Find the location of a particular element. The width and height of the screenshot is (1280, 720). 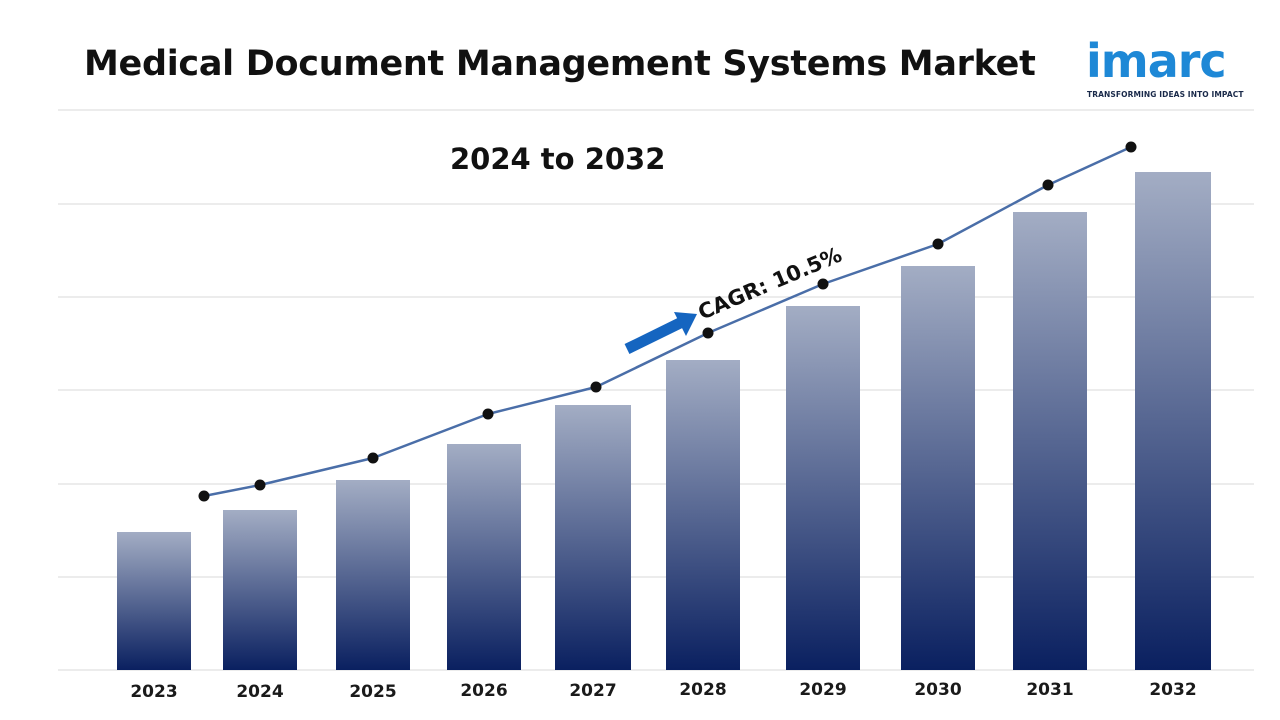

x-tick-label-2027: 2027 is located at coordinates (592, 691).